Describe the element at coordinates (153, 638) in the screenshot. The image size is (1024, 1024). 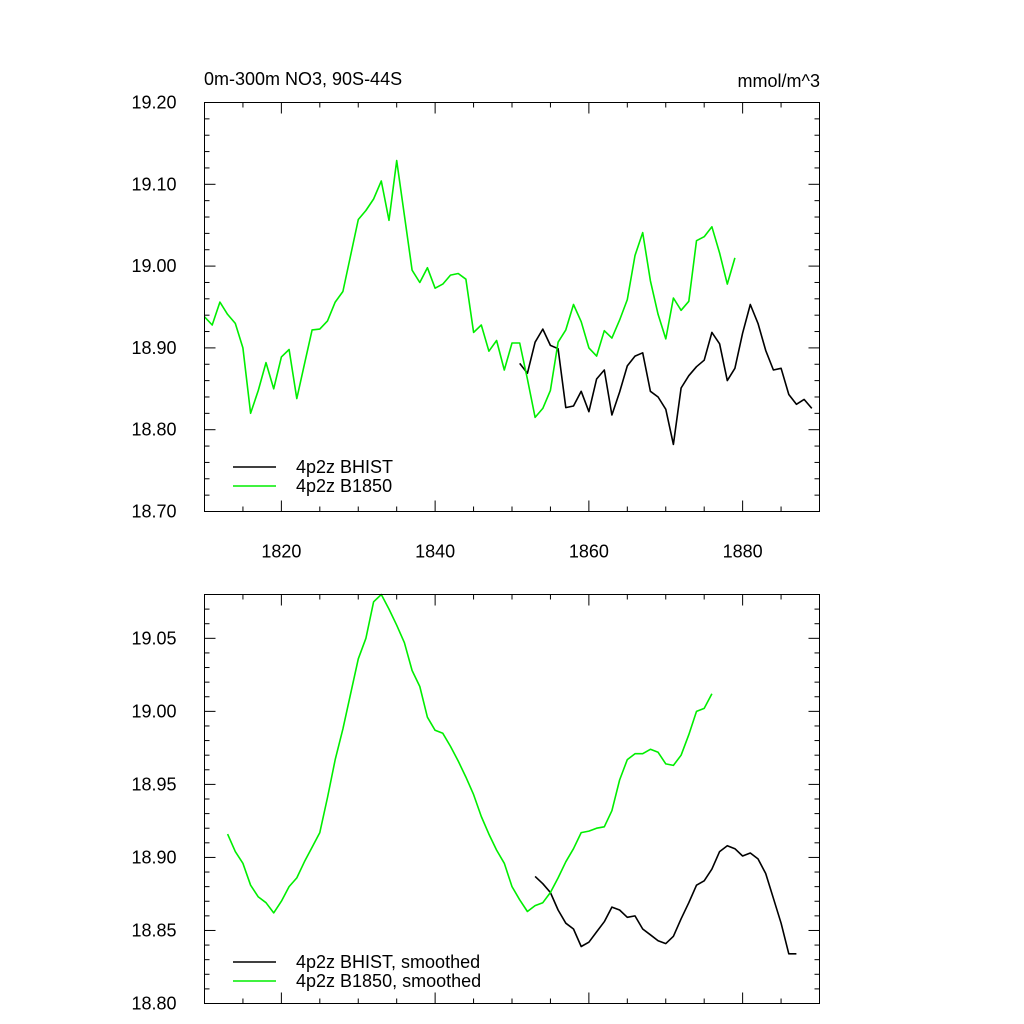
I see `y-tick-label: 19.05` at that location.